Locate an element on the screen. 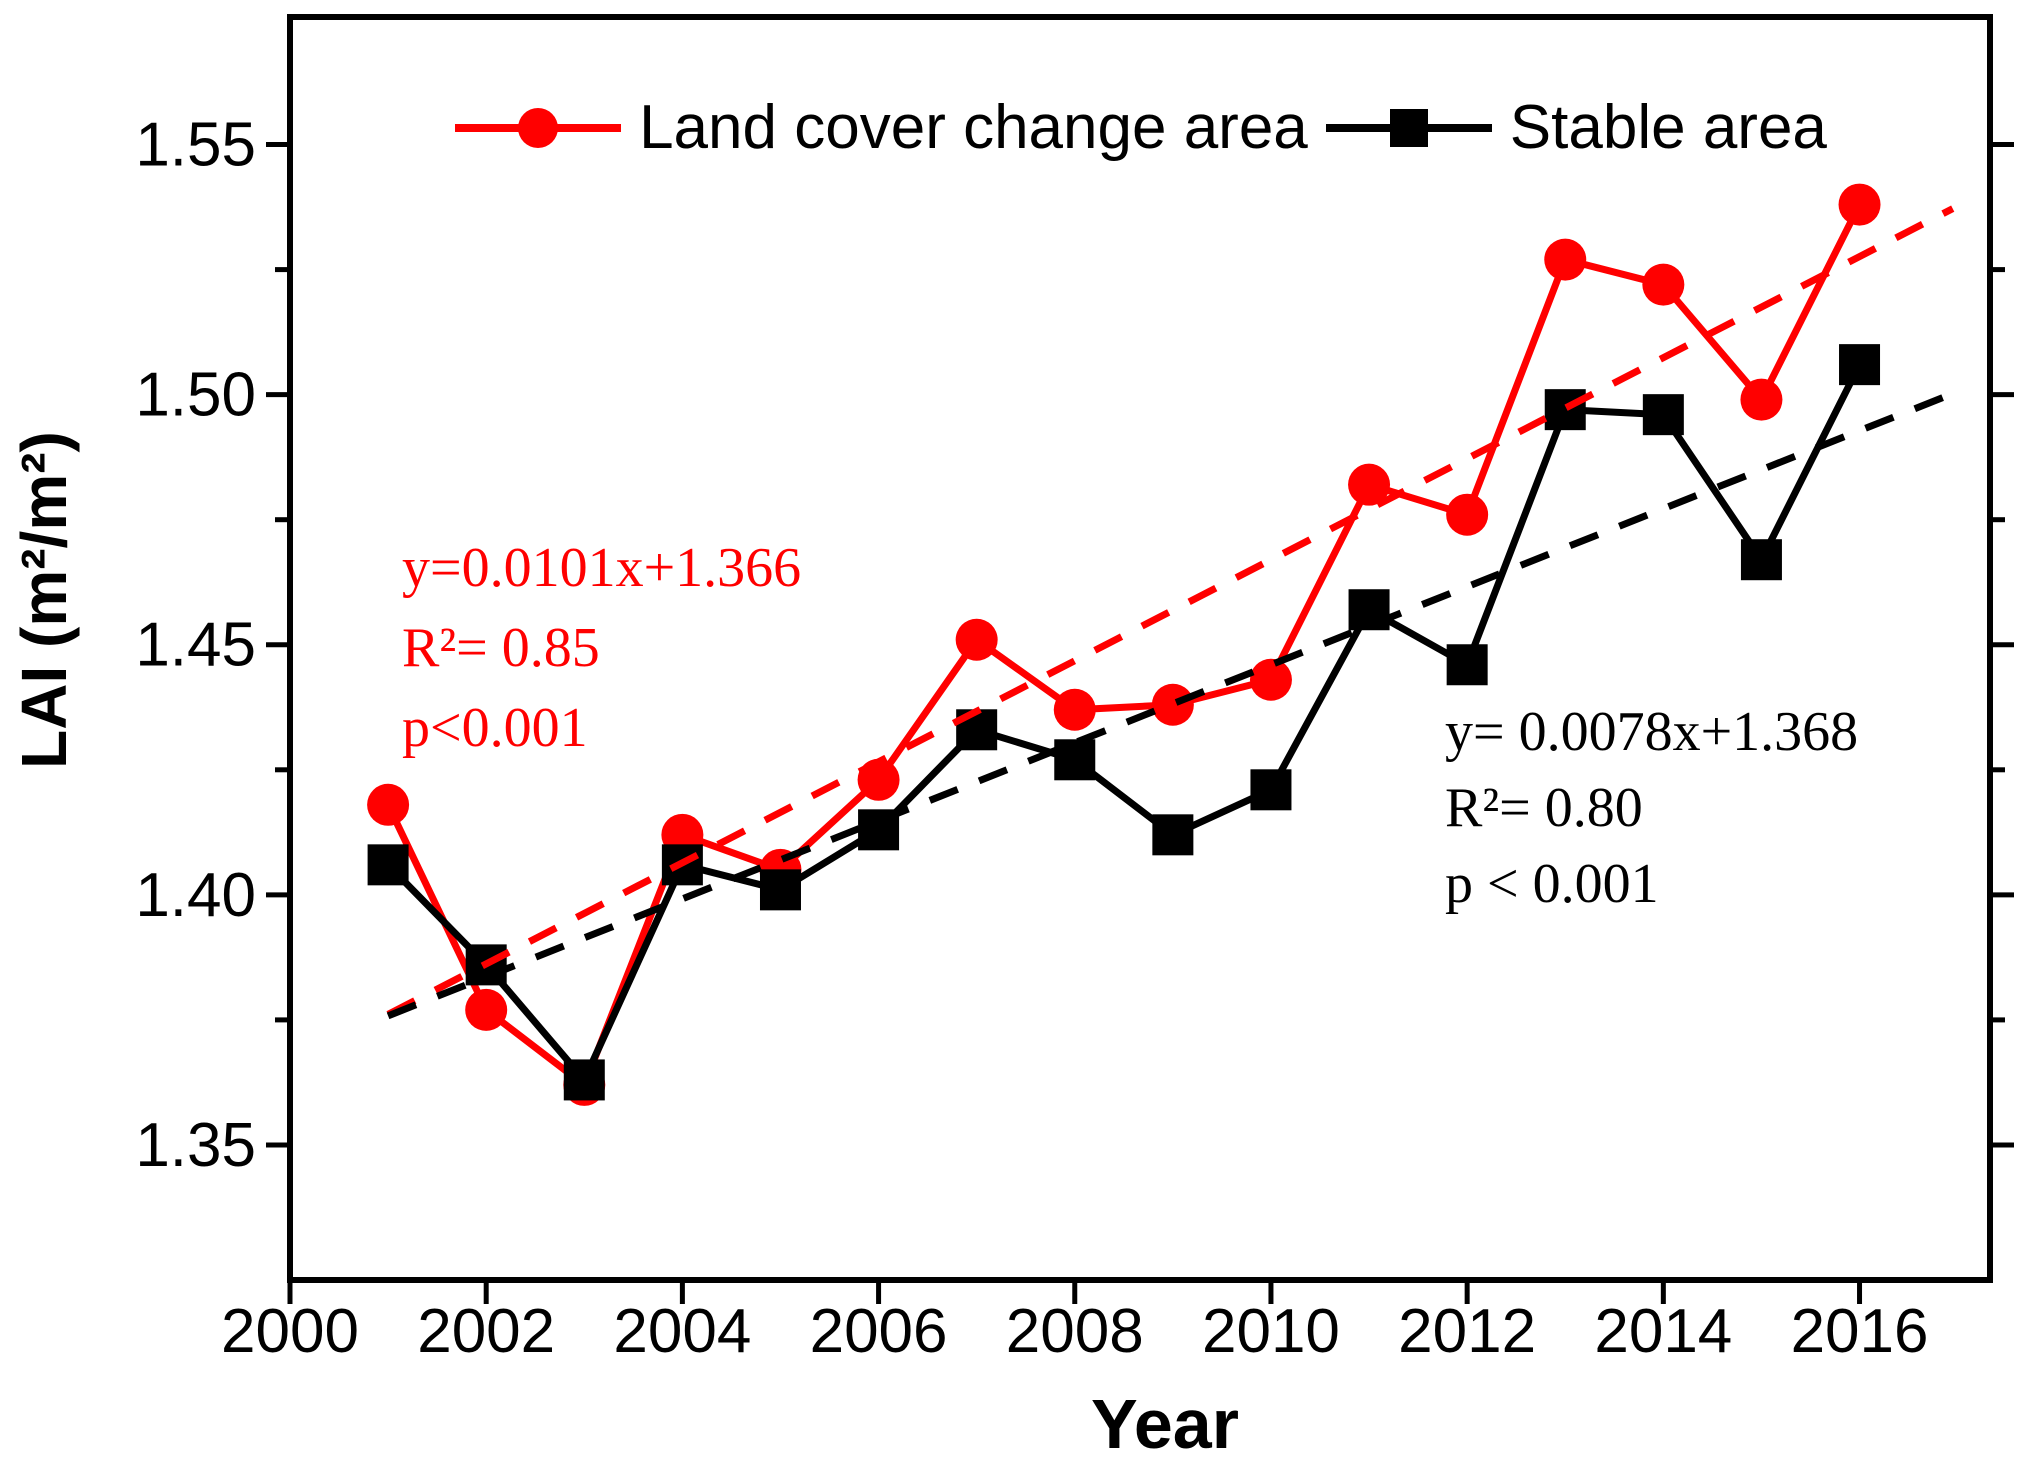  legend: Land cover change area Stable area is located at coordinates (1140, 127).